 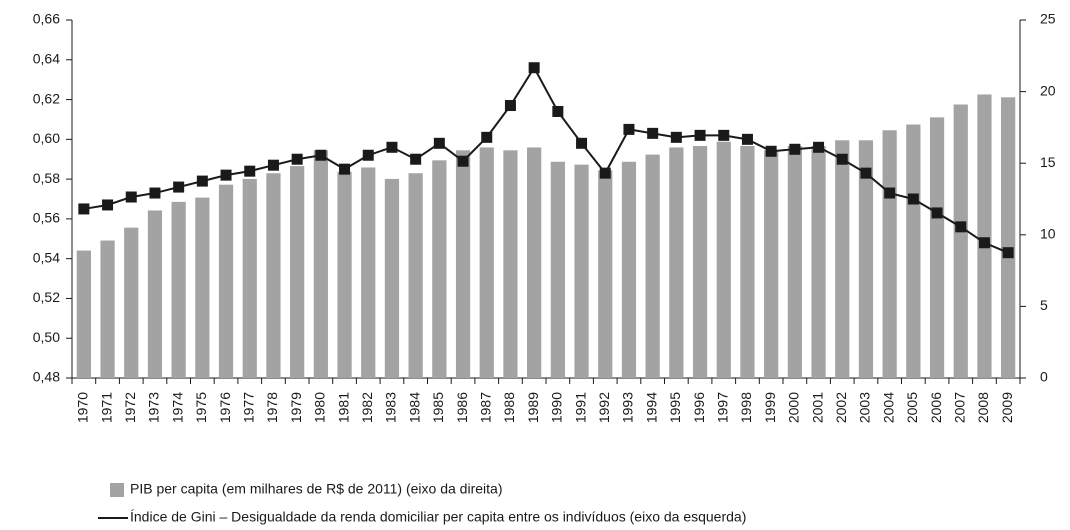 What do you see at coordinates (46, 98) in the screenshot?
I see `y-tick-label: 0,62` at bounding box center [46, 98].